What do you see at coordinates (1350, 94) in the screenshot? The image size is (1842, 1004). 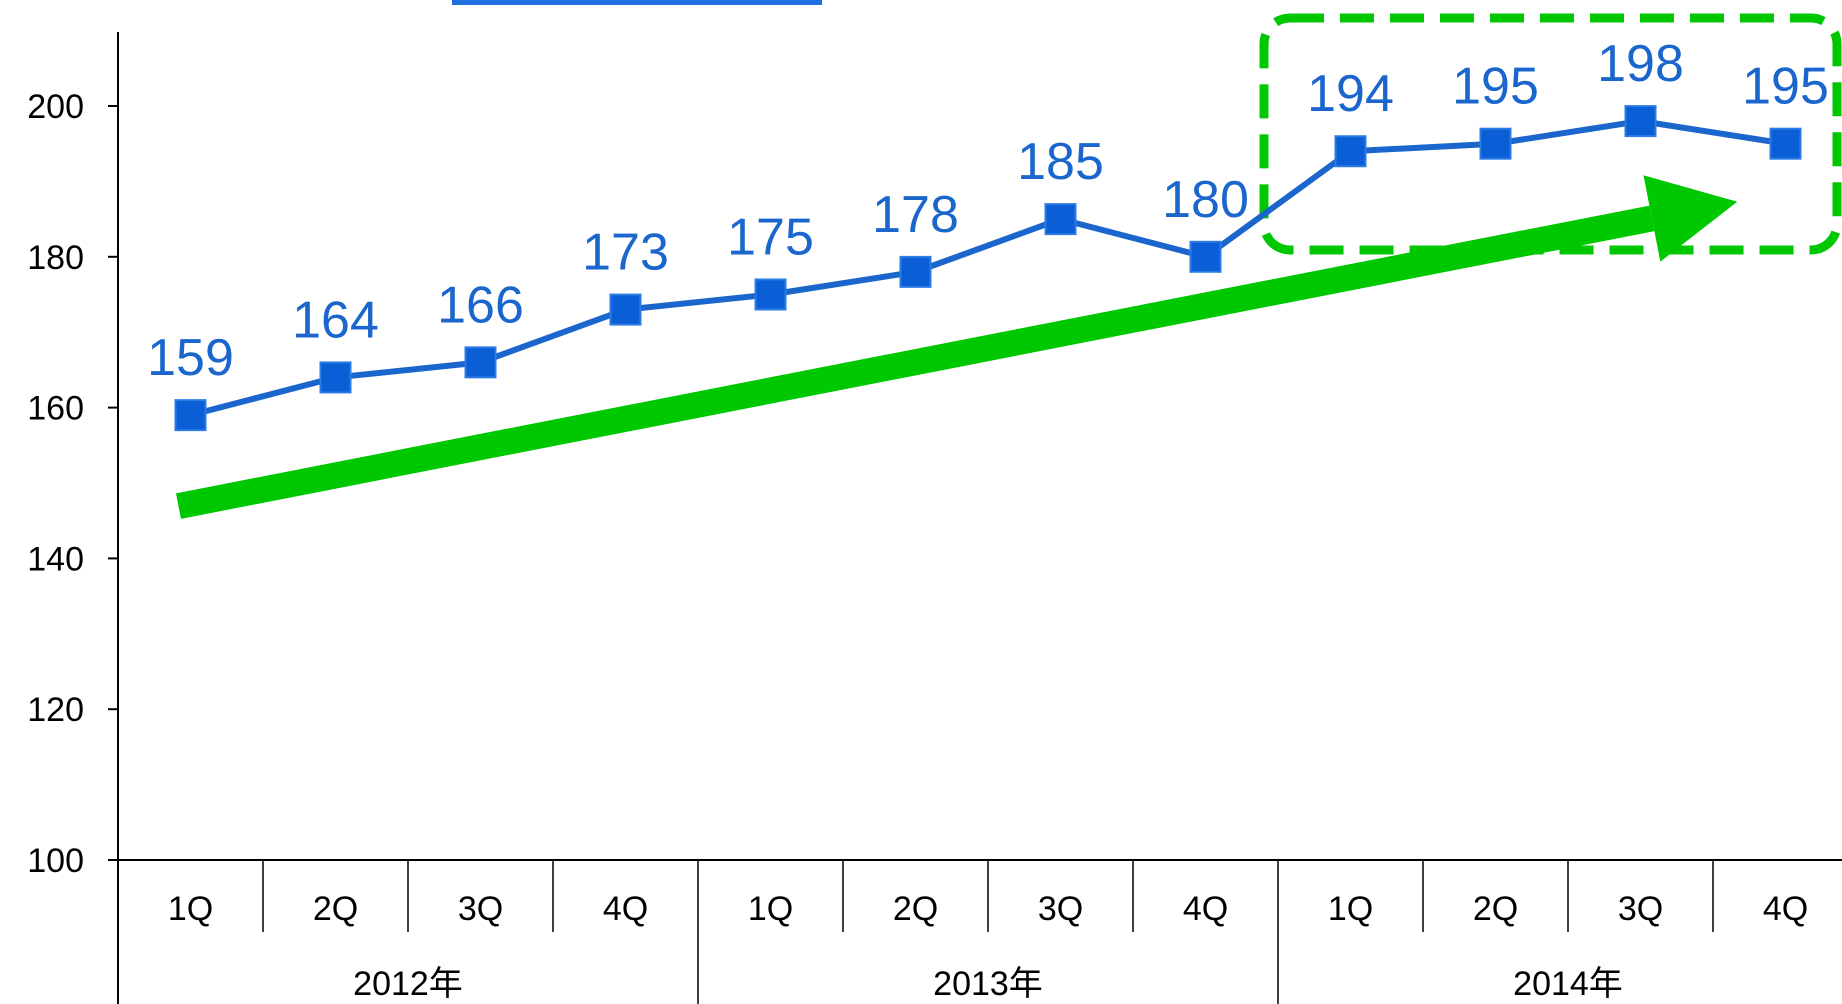 I see `data-label: 194` at bounding box center [1350, 94].